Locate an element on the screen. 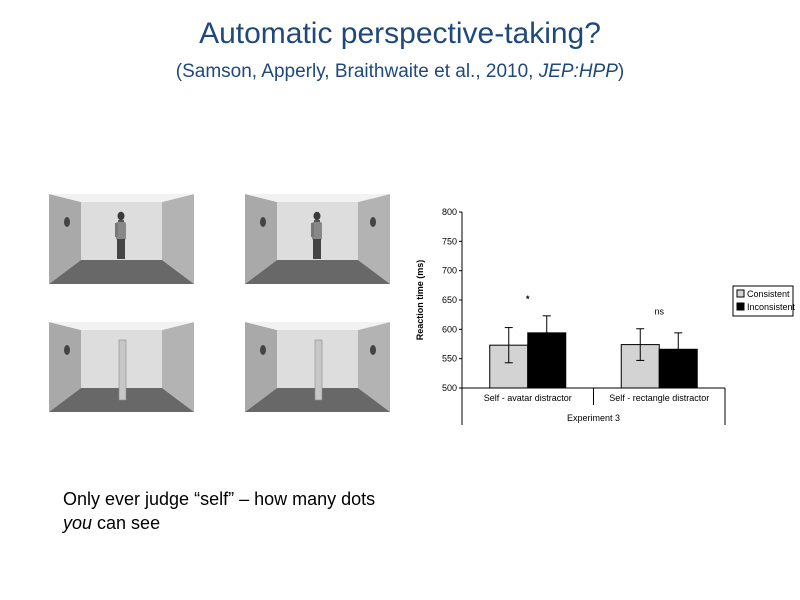  y-tick-label: 650 is located at coordinates (449, 300).